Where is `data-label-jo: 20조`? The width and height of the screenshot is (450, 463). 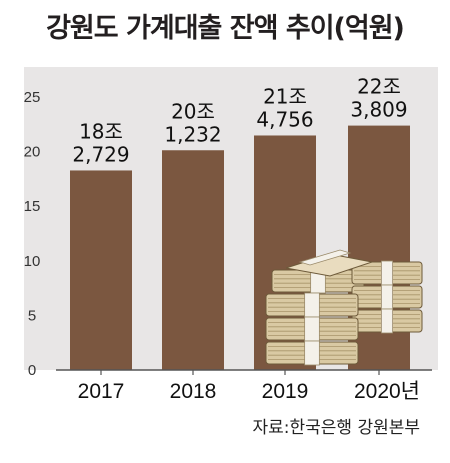 data-label-jo: 20조 is located at coordinates (193, 111).